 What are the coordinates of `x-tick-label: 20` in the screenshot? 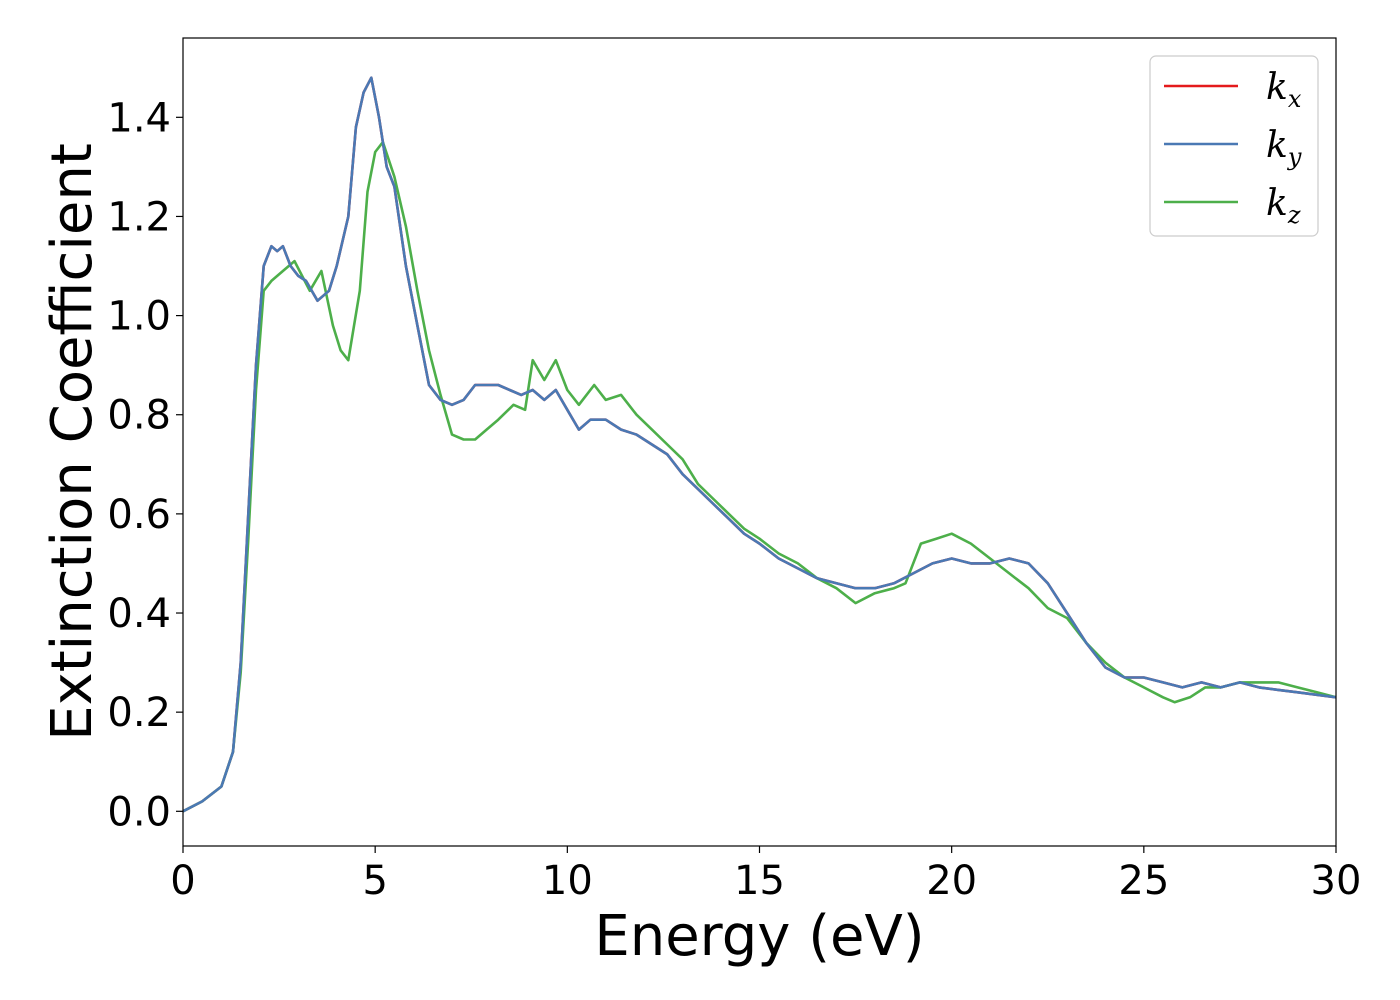 It's located at (951, 881).